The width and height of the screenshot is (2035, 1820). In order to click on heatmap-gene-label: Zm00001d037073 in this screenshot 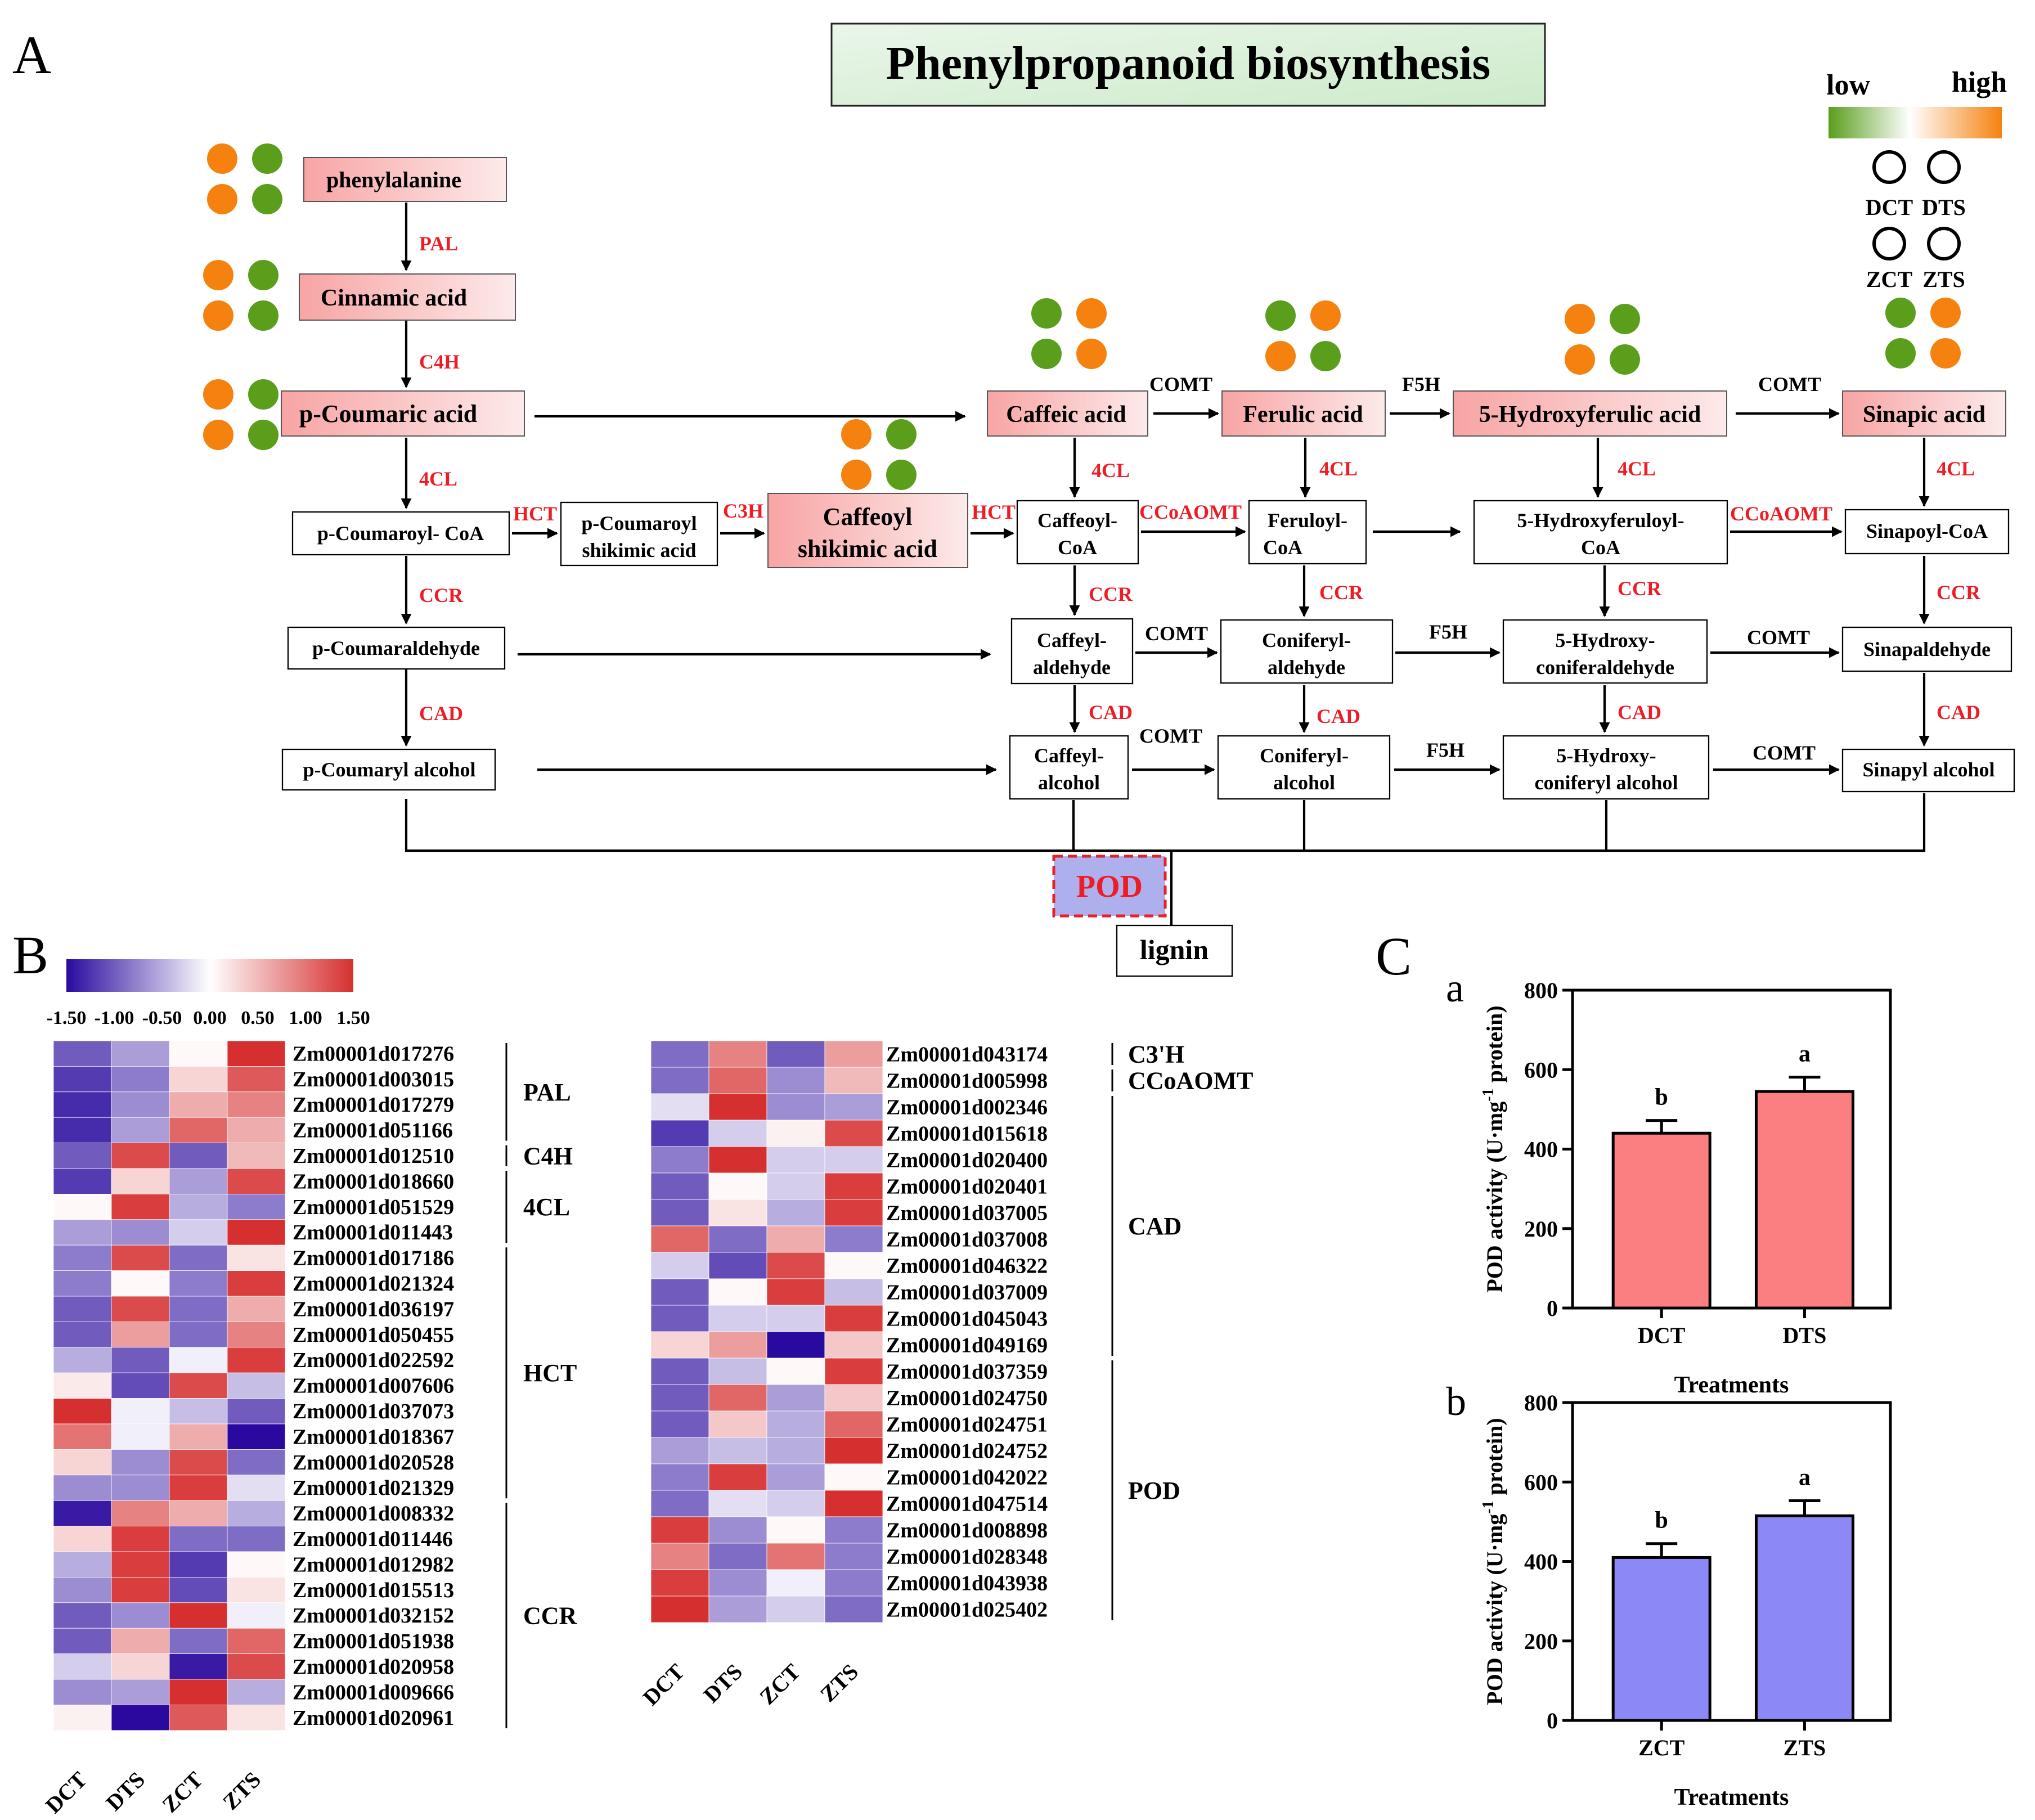, I will do `click(373, 1411)`.